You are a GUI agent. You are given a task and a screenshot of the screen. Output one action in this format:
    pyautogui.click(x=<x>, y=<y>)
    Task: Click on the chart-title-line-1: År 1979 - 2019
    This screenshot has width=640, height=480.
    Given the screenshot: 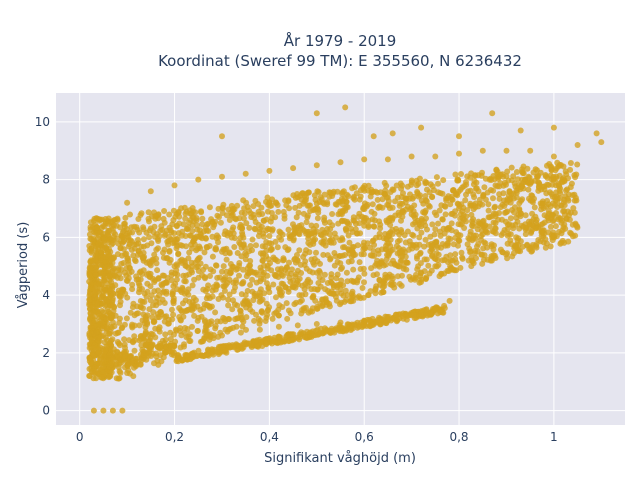 What is the action you would take?
    pyautogui.click(x=340, y=40)
    